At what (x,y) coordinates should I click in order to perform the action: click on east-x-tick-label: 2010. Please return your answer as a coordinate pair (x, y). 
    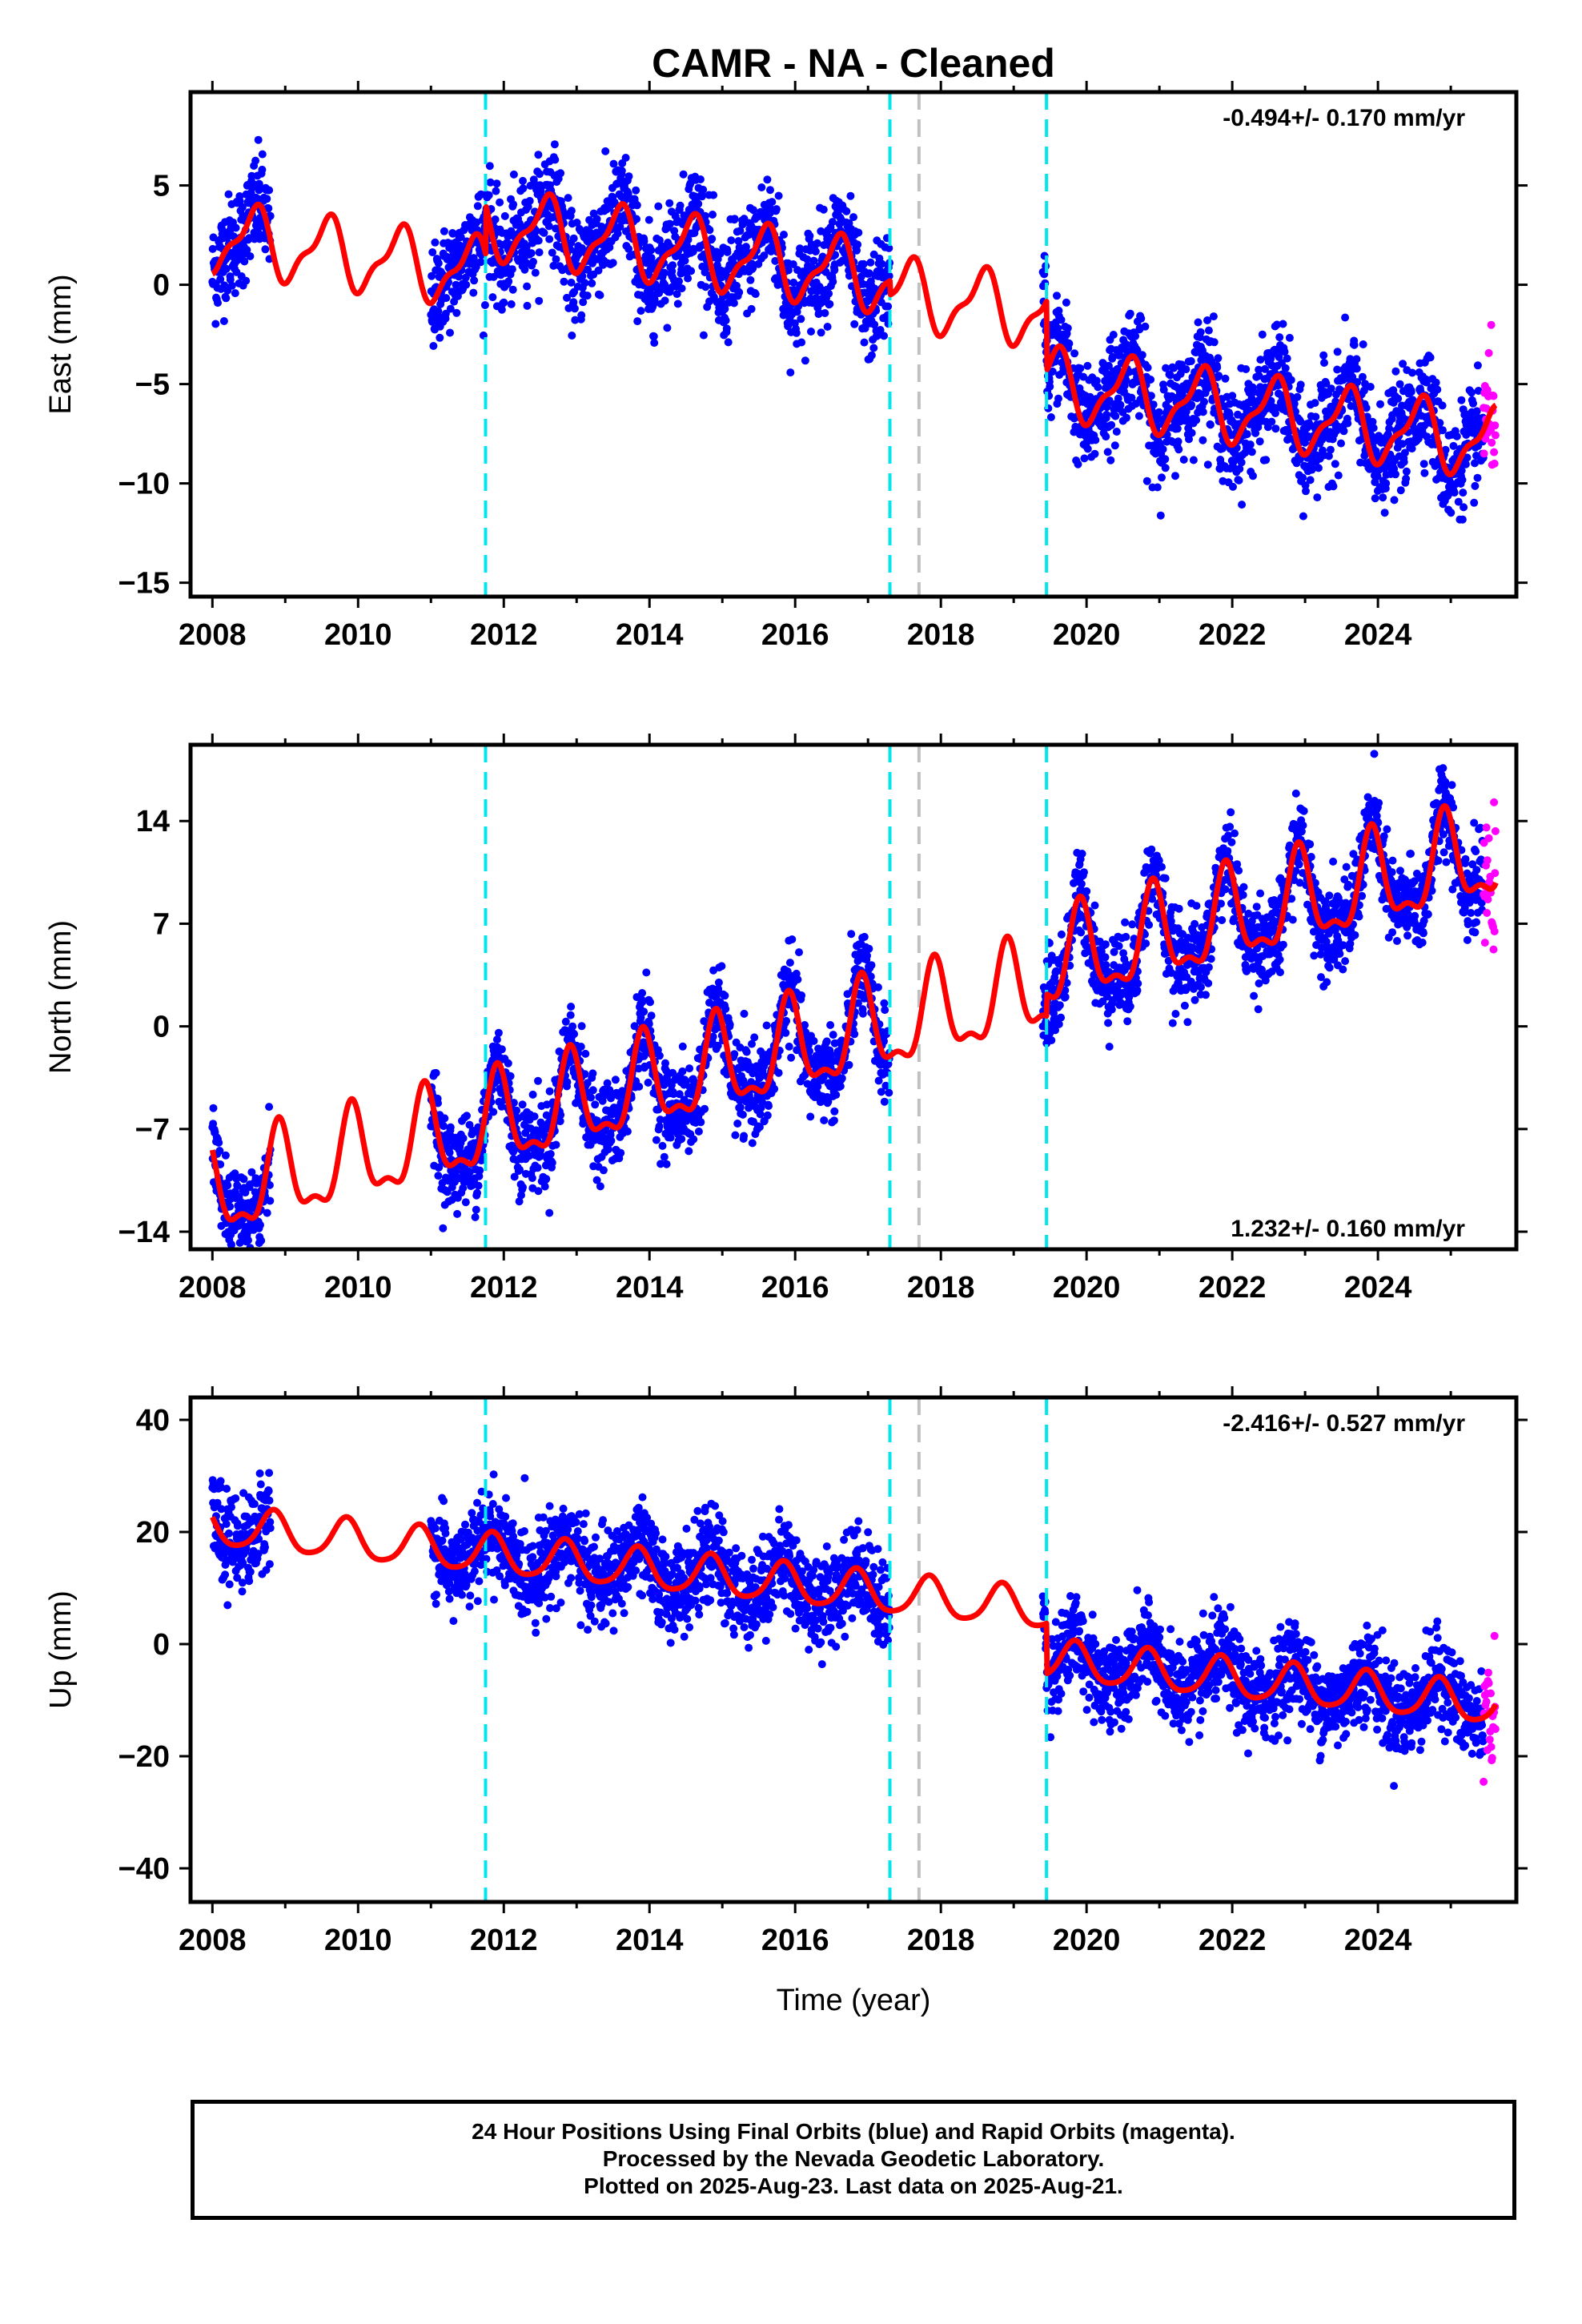
    Looking at the image, I should click on (358, 635).